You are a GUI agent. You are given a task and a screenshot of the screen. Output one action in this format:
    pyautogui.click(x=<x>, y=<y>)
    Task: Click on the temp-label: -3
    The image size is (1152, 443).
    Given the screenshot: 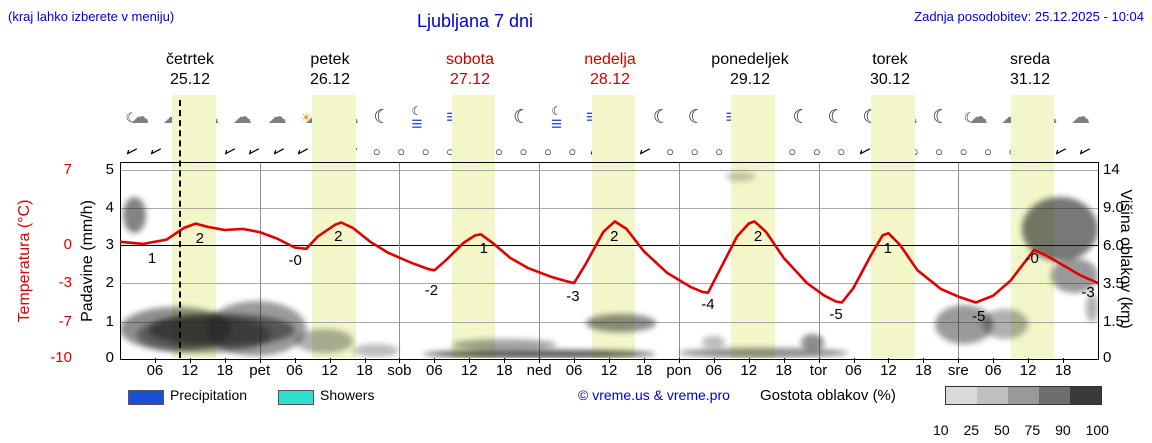 What is the action you would take?
    pyautogui.click(x=573, y=296)
    